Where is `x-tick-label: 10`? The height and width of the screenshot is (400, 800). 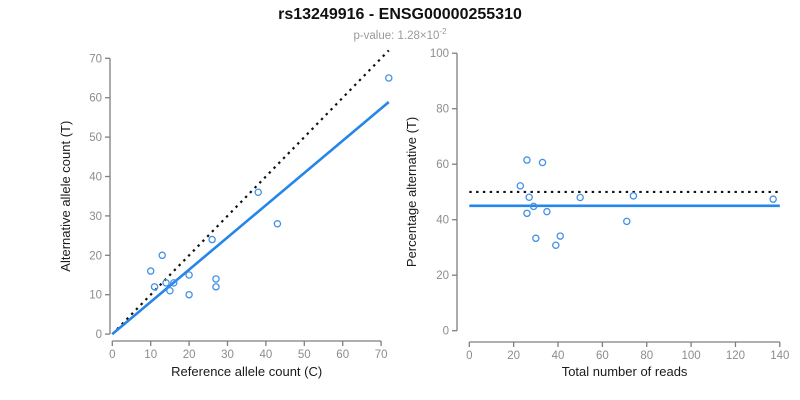 x-tick-label: 10 is located at coordinates (150, 355).